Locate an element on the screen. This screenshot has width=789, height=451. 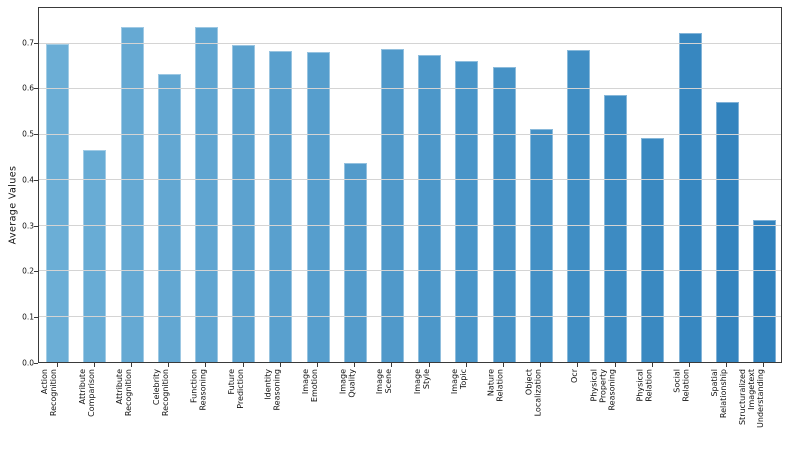
x-tick-label-text: Physical Property Reasoning is located at coordinates (603, 390).